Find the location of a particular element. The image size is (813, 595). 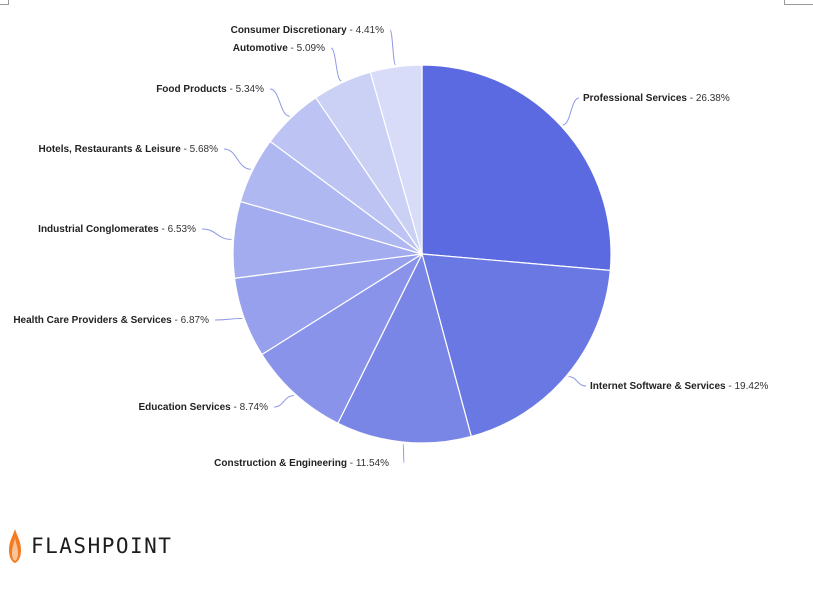

slice-category: Internet Software & Services is located at coordinates (658, 386).